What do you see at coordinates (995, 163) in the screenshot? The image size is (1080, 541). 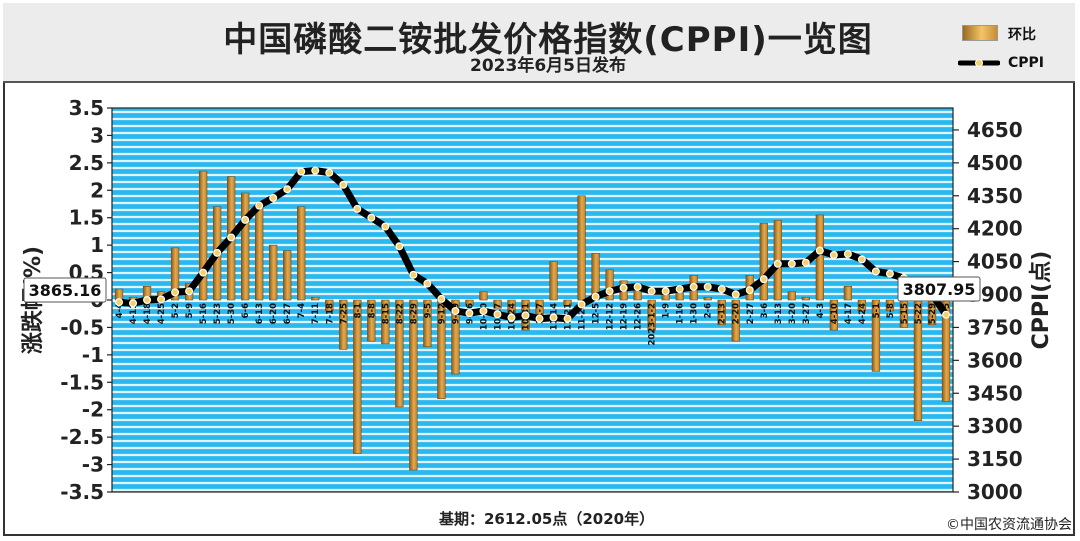 I see `right-tick-label: 4500` at bounding box center [995, 163].